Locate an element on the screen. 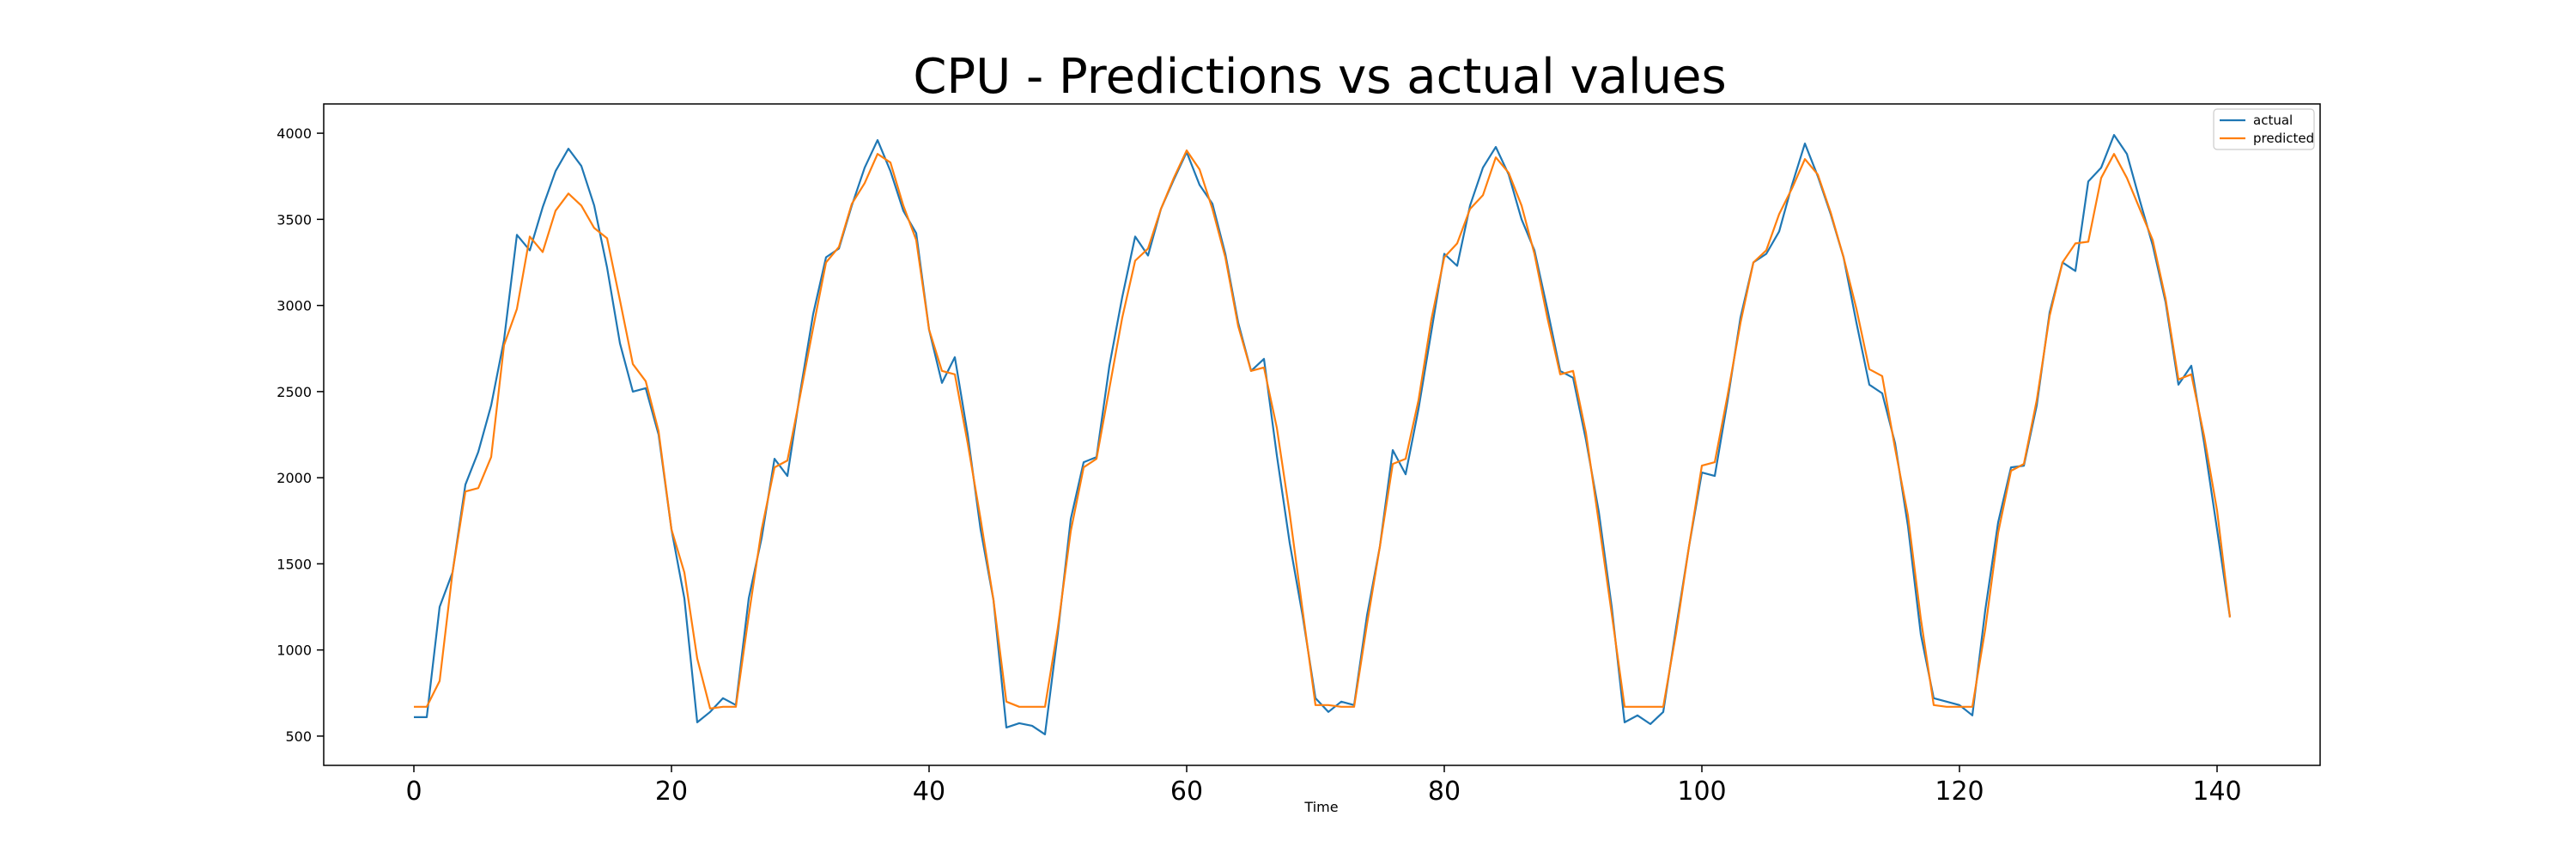  y-tick-label: 500 is located at coordinates (298, 737).